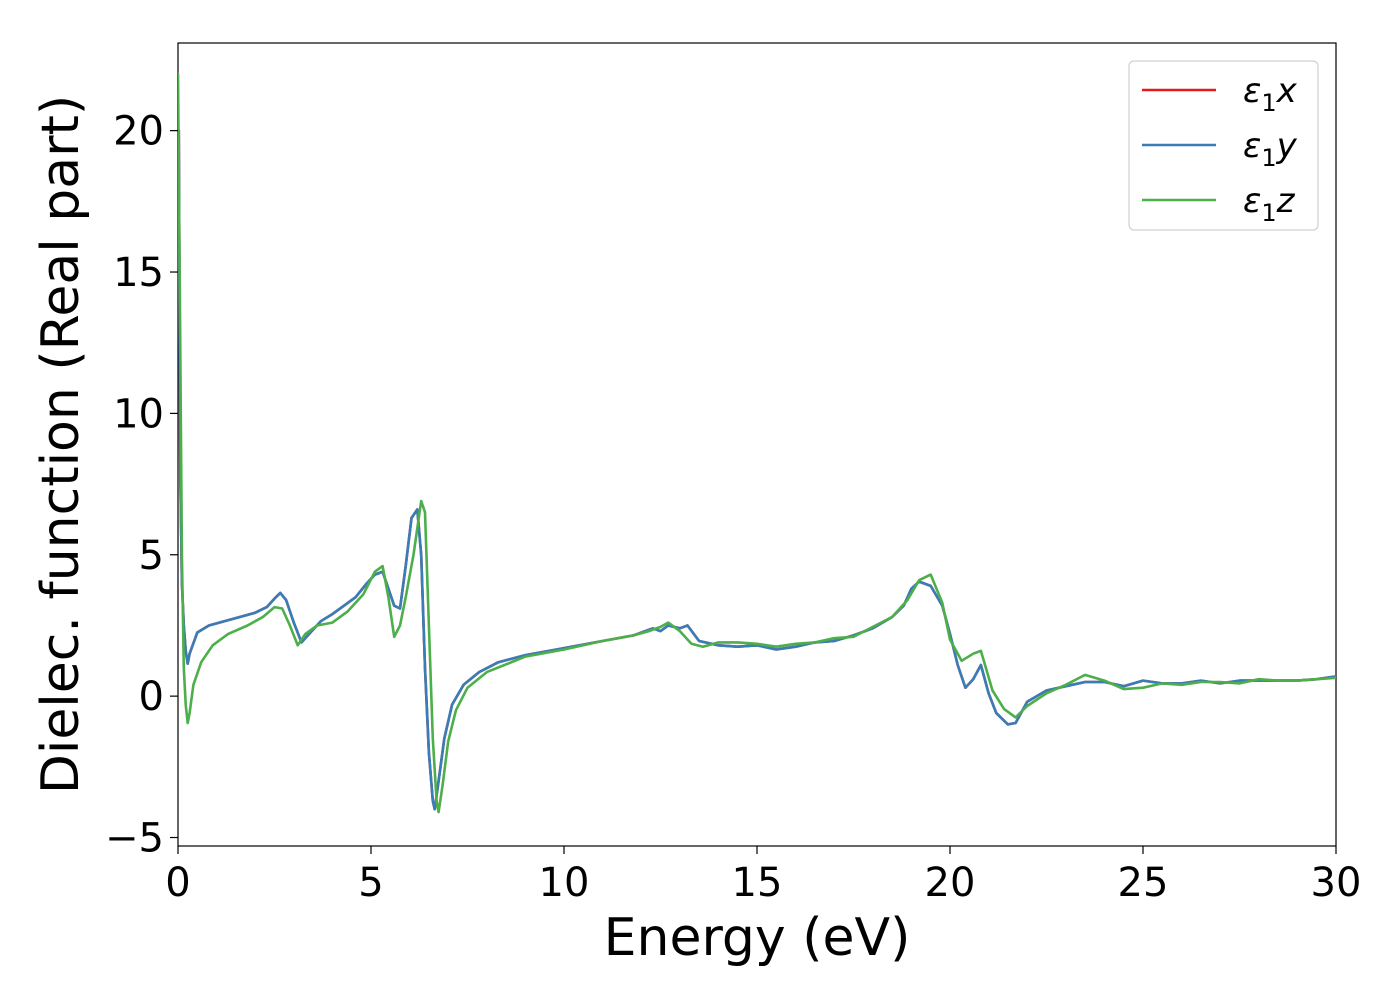 The image size is (1400, 1004). I want to click on y-tick-label: 0, so click(151, 697).